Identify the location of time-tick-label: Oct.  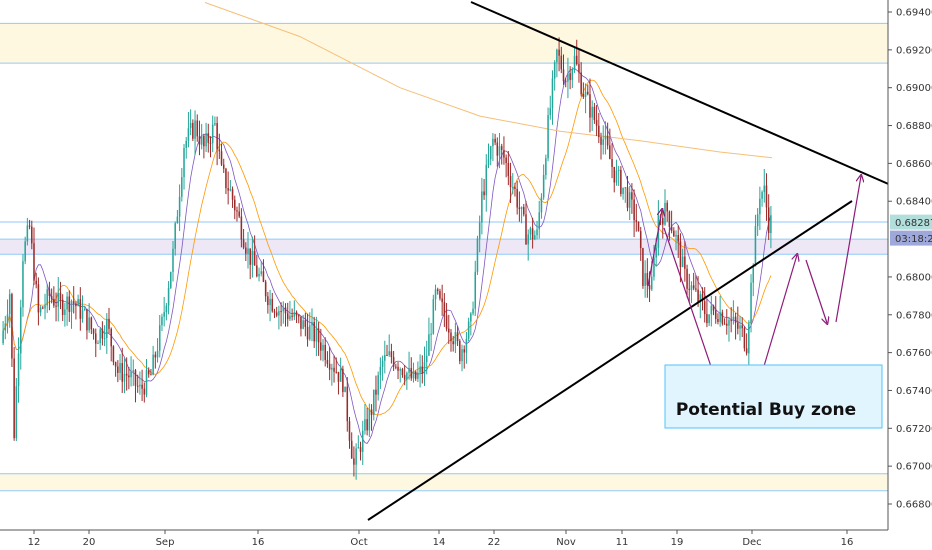
(358, 542).